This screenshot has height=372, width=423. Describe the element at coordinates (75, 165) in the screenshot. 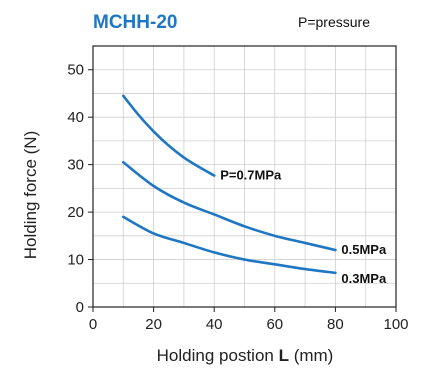

I see `y-tick-label: 30` at that location.